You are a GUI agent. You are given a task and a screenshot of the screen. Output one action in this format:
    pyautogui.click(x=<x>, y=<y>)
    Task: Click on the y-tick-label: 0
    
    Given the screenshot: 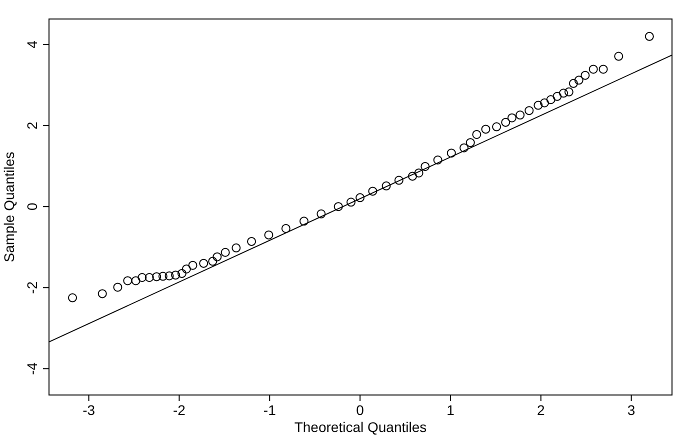 What is the action you would take?
    pyautogui.click(x=32, y=206)
    